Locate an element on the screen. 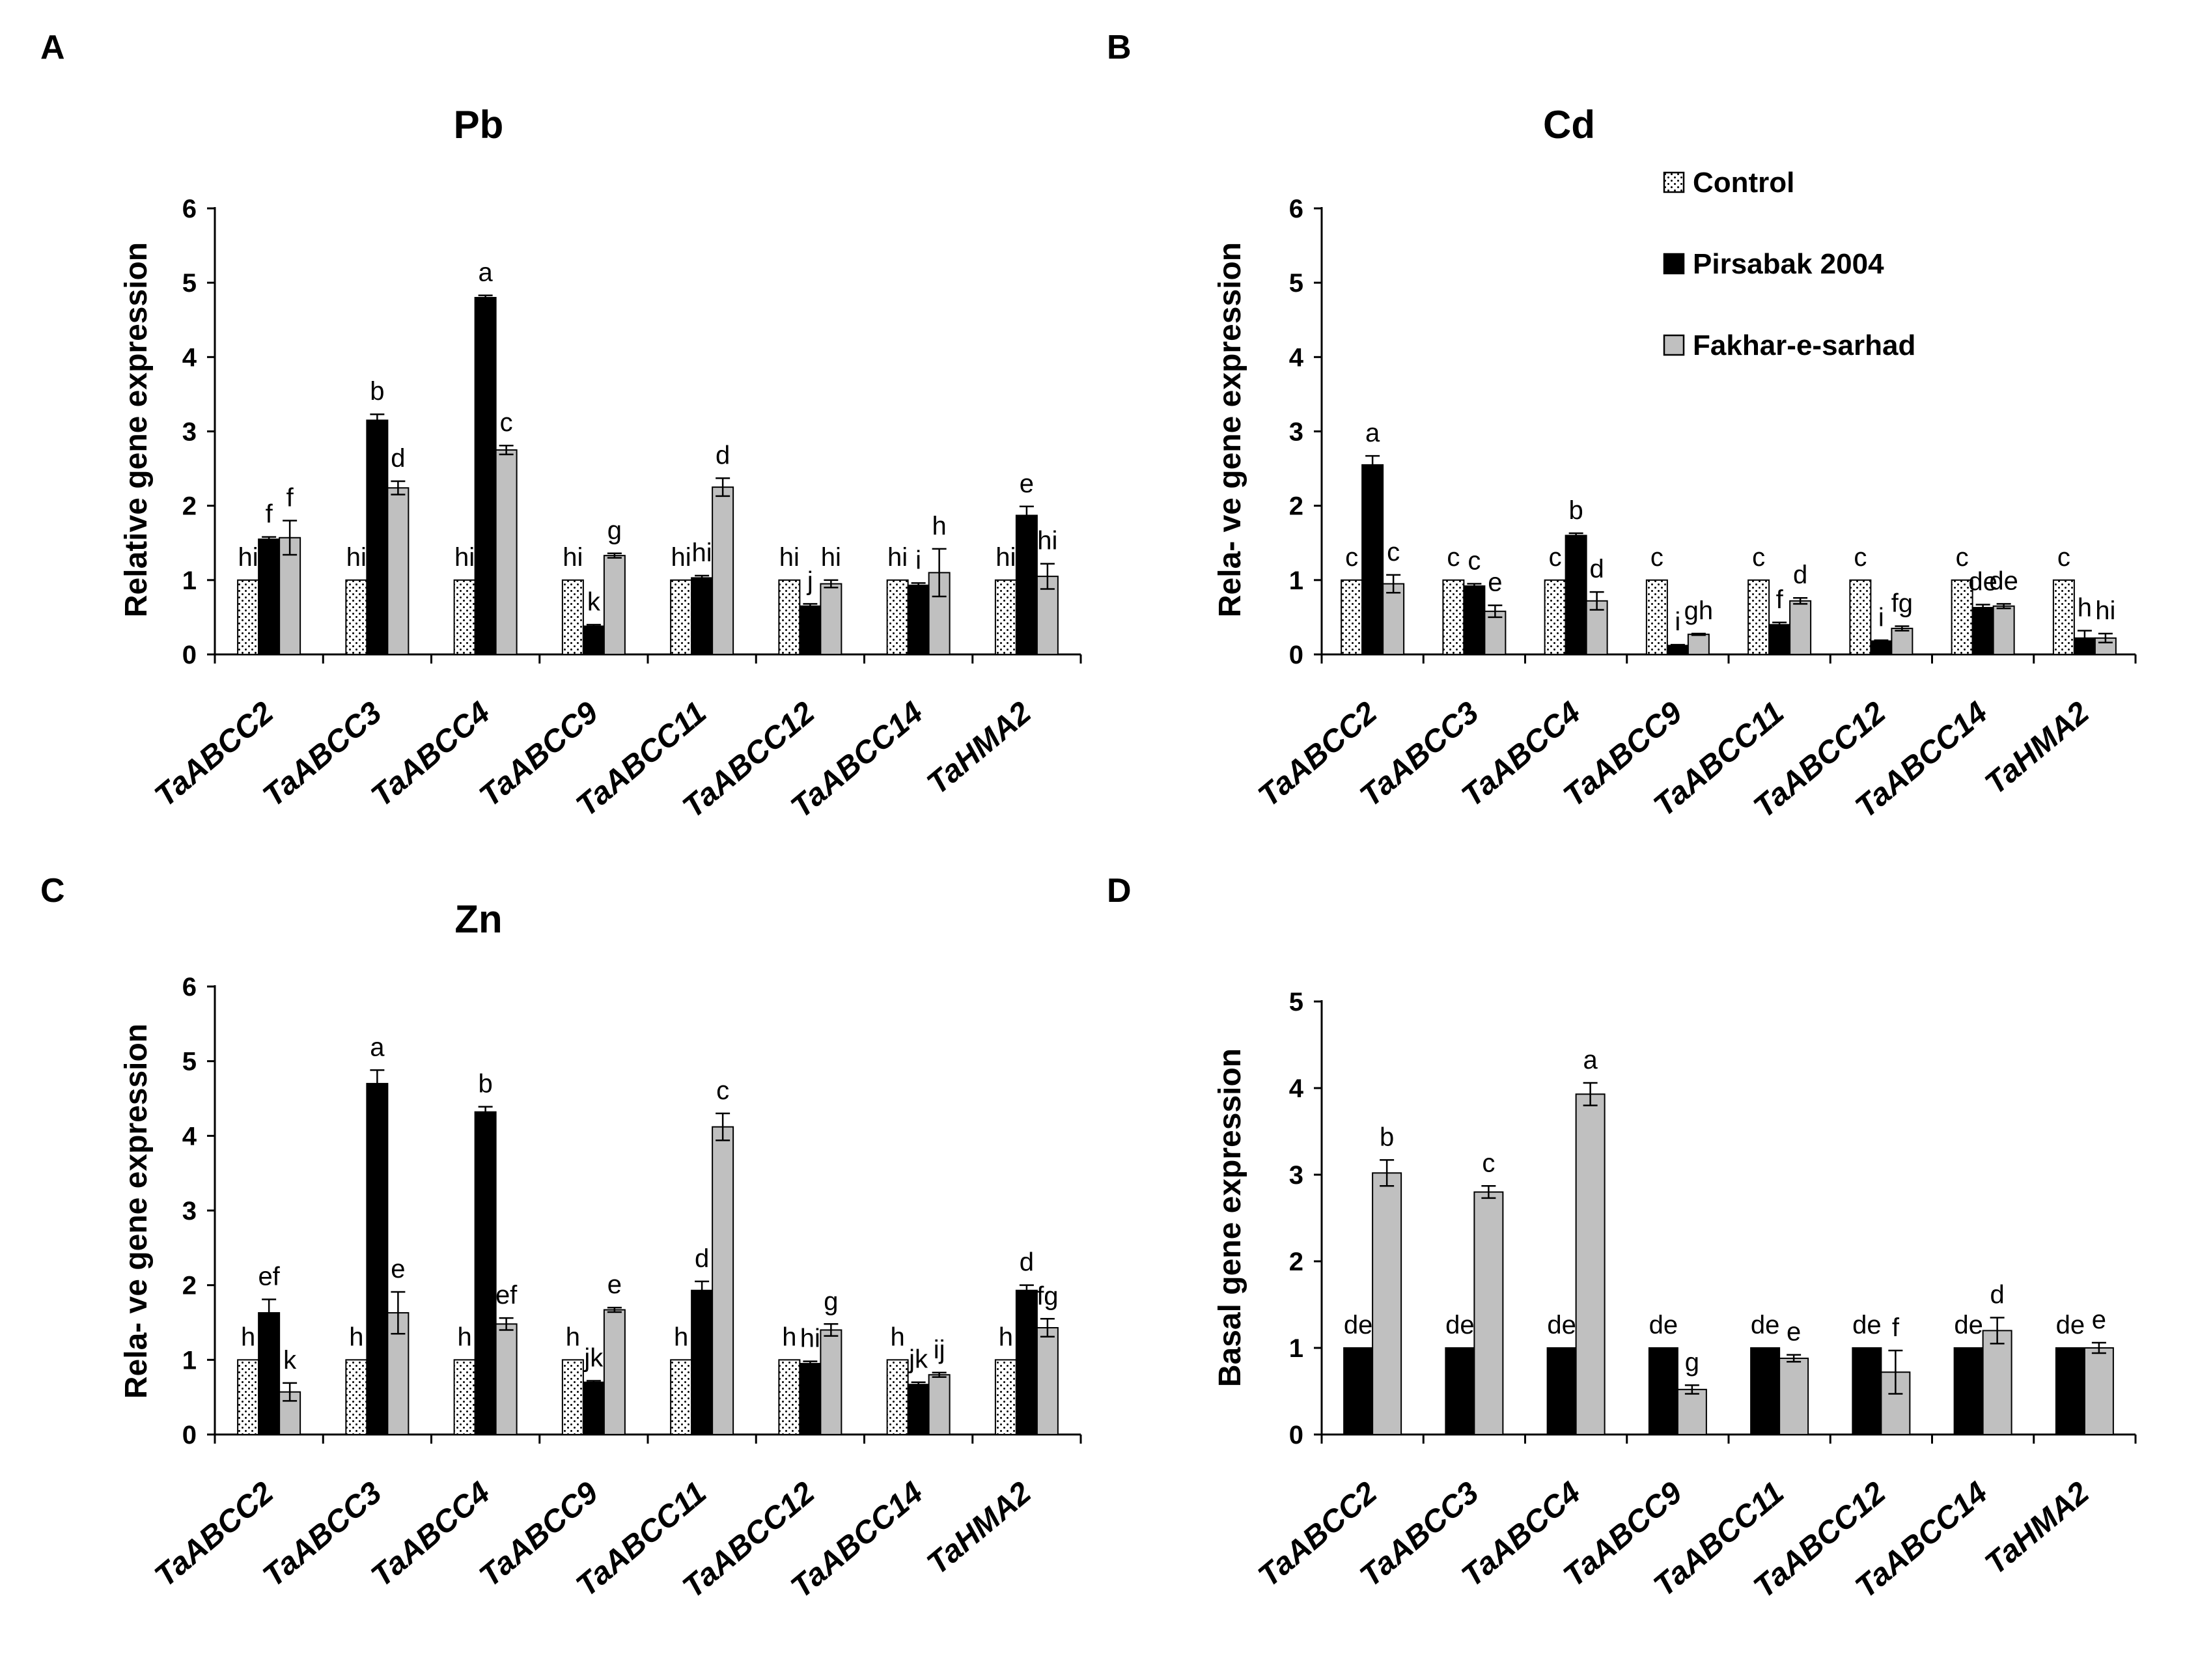 This screenshot has width=2185, height=1680. legend-label-pirsabak: Pirsabak 2004 is located at coordinates (1788, 264).